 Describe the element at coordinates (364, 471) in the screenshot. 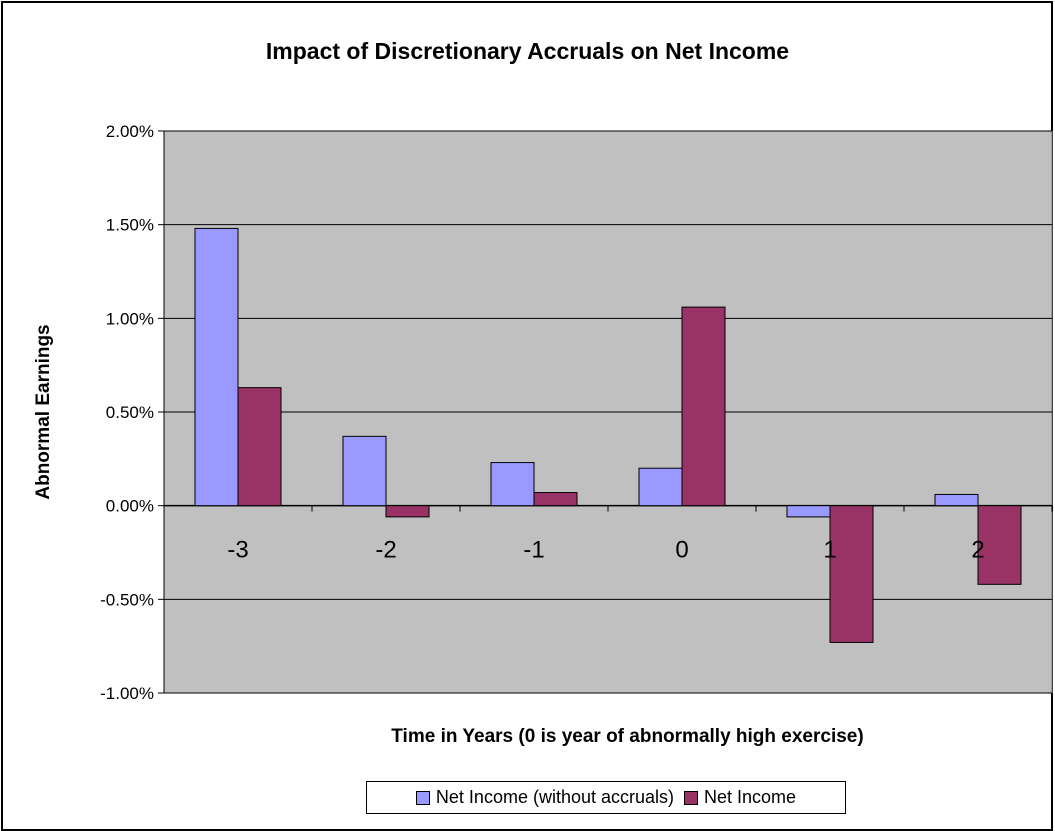

I see `bar-series1--2` at that location.